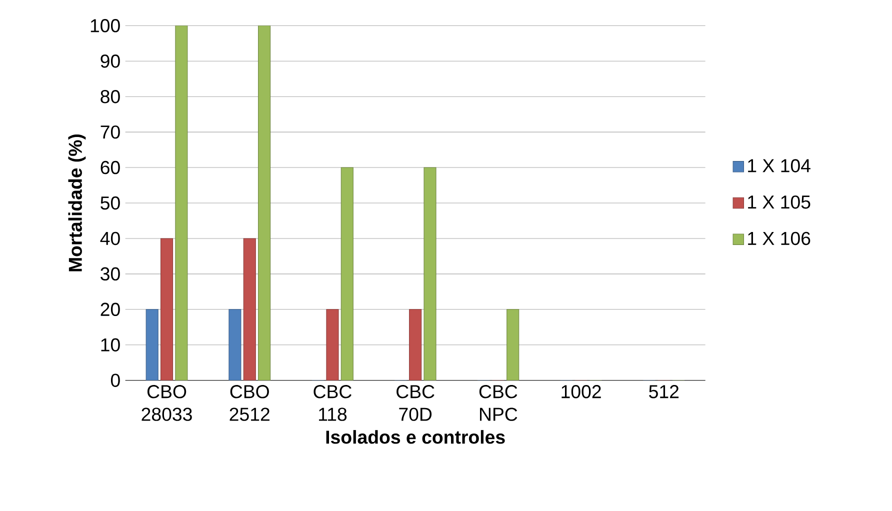 This screenshot has width=892, height=511. I want to click on y-tick-label: 80, so click(110, 97).